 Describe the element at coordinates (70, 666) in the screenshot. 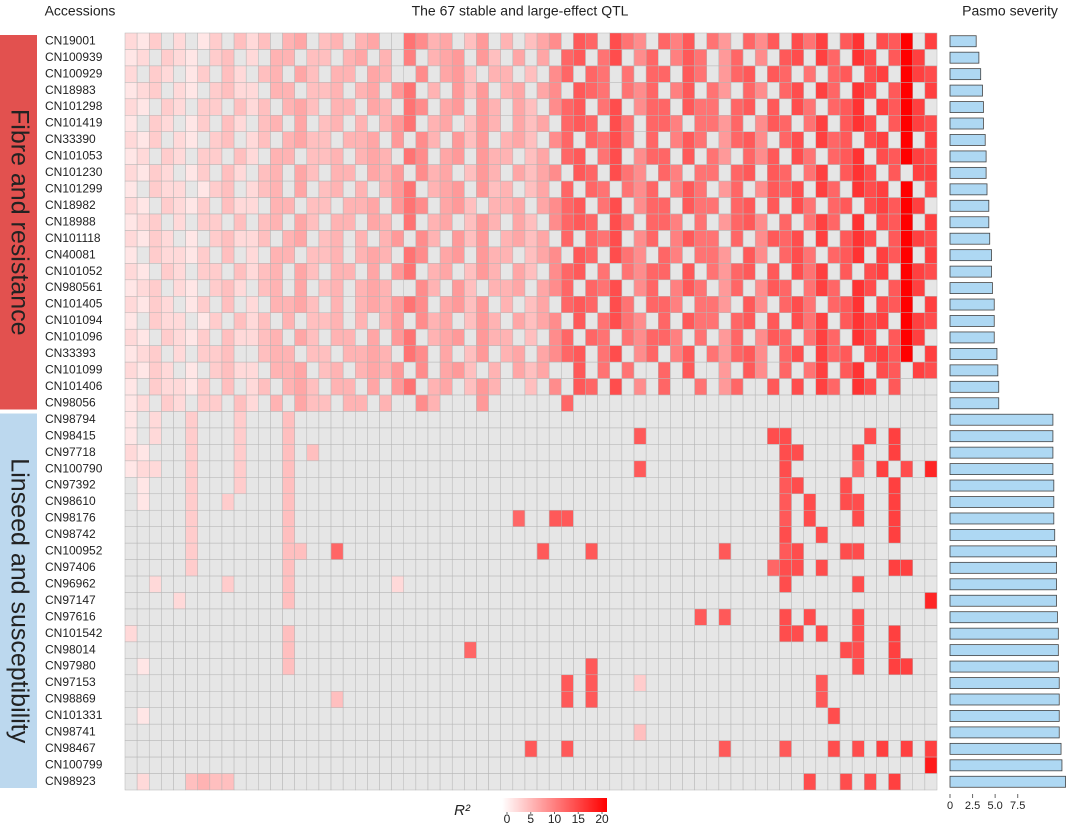

I see `accession-label: CN97980` at that location.